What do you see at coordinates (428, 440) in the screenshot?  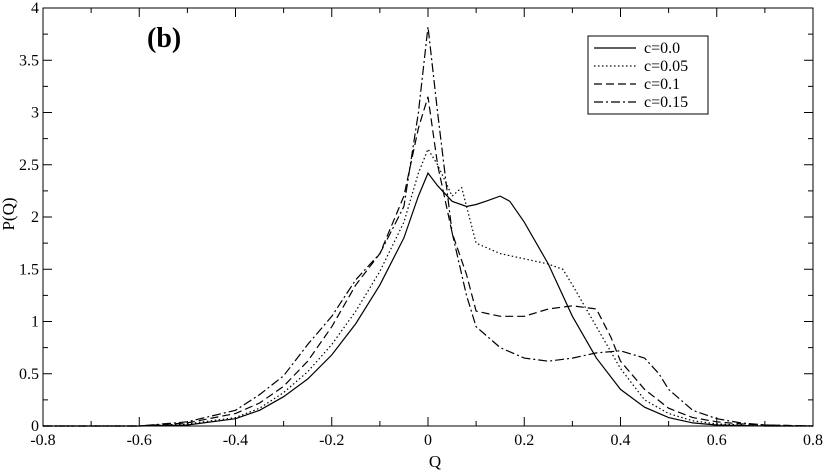 I see `x-tick-label: 0` at bounding box center [428, 440].